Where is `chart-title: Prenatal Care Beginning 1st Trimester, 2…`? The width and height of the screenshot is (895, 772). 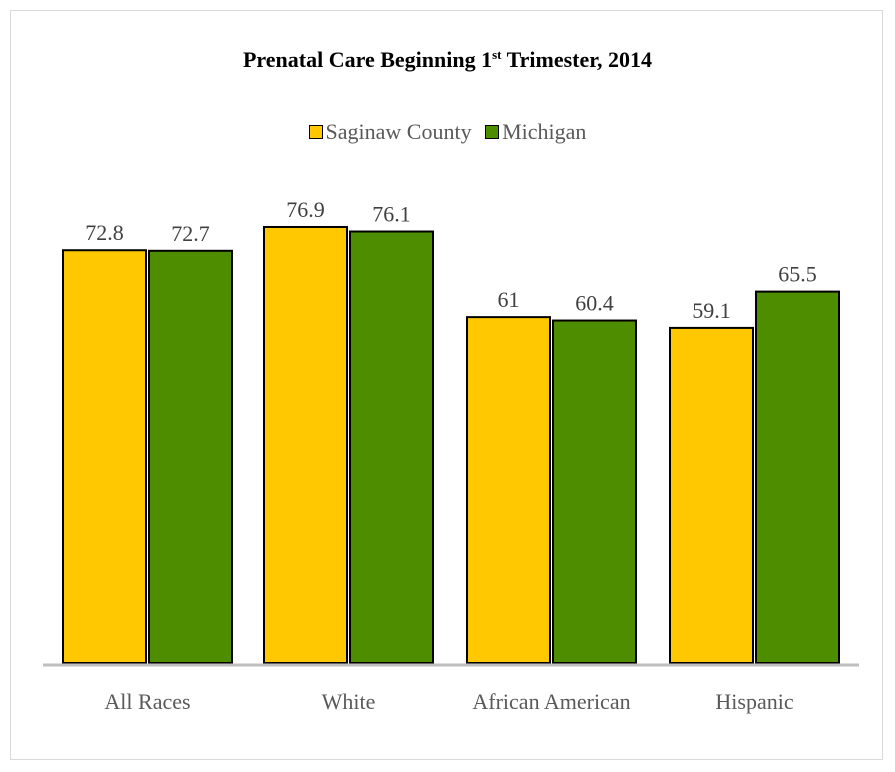
chart-title: Prenatal Care Beginning 1st Trimester, 2… is located at coordinates (447, 60).